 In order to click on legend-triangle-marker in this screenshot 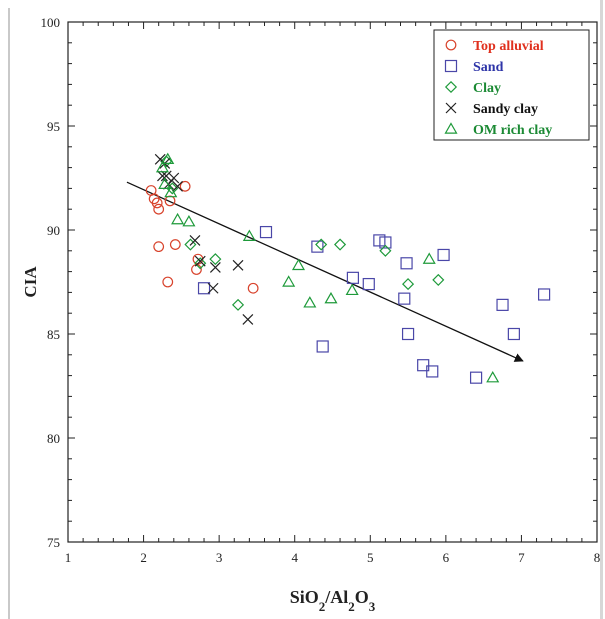, I will do `click(451, 128)`.